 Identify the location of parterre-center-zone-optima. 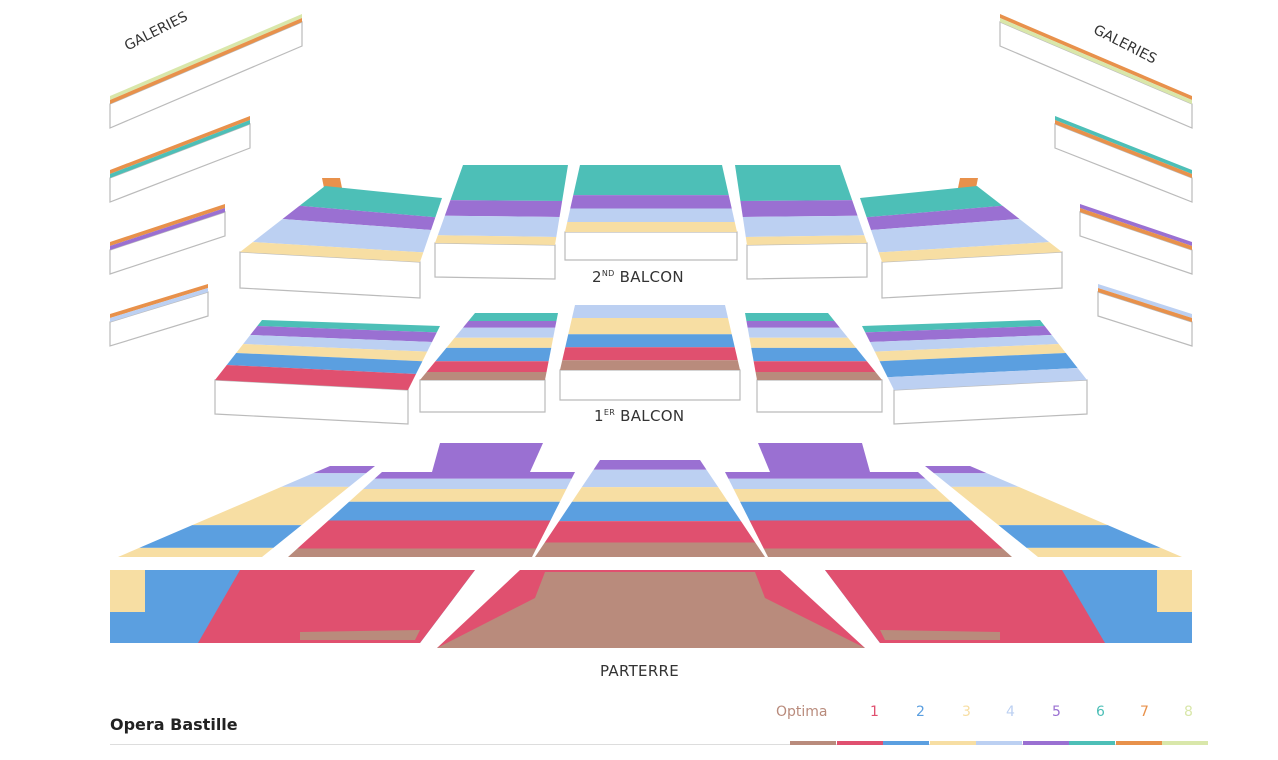
(650, 549).